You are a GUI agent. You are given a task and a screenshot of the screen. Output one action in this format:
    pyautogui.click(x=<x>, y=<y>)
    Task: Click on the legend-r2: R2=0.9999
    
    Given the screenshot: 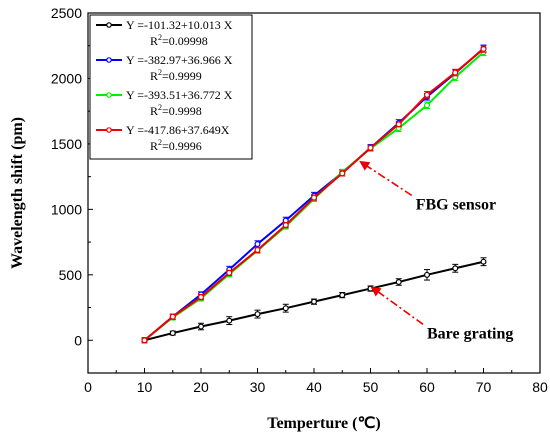 What is the action you would take?
    pyautogui.click(x=176, y=75)
    